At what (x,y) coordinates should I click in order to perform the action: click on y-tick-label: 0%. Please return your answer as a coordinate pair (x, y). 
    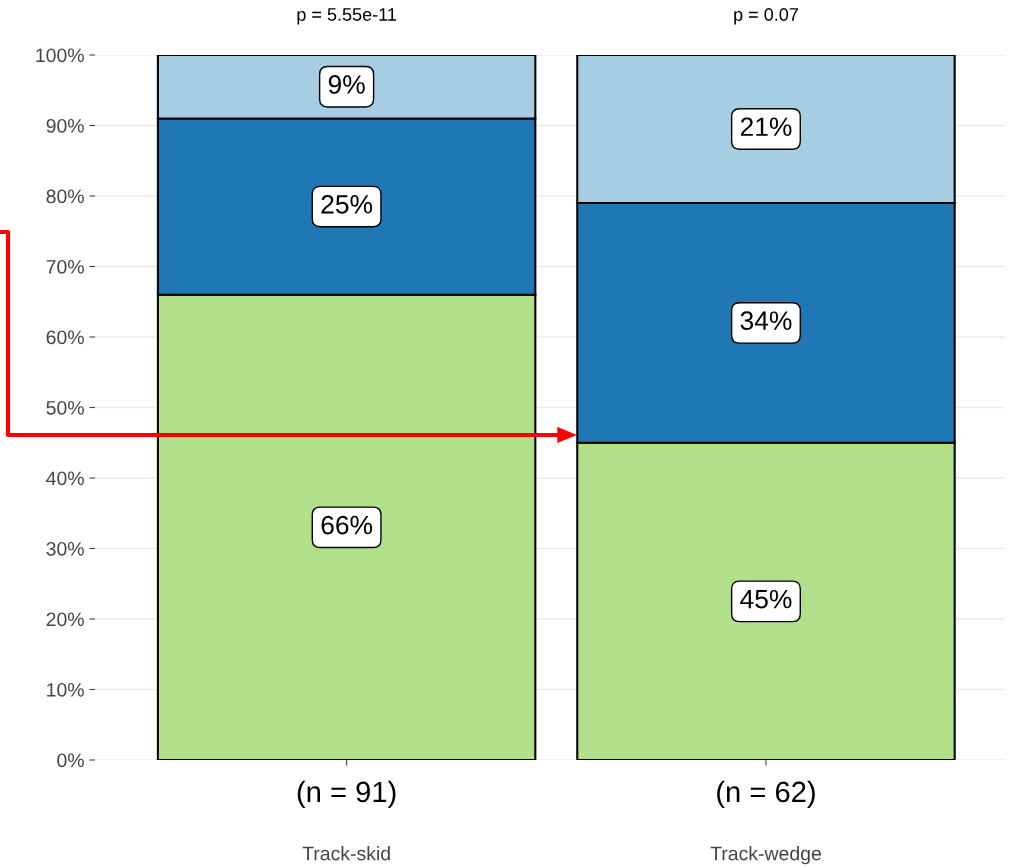
    Looking at the image, I should click on (70, 760).